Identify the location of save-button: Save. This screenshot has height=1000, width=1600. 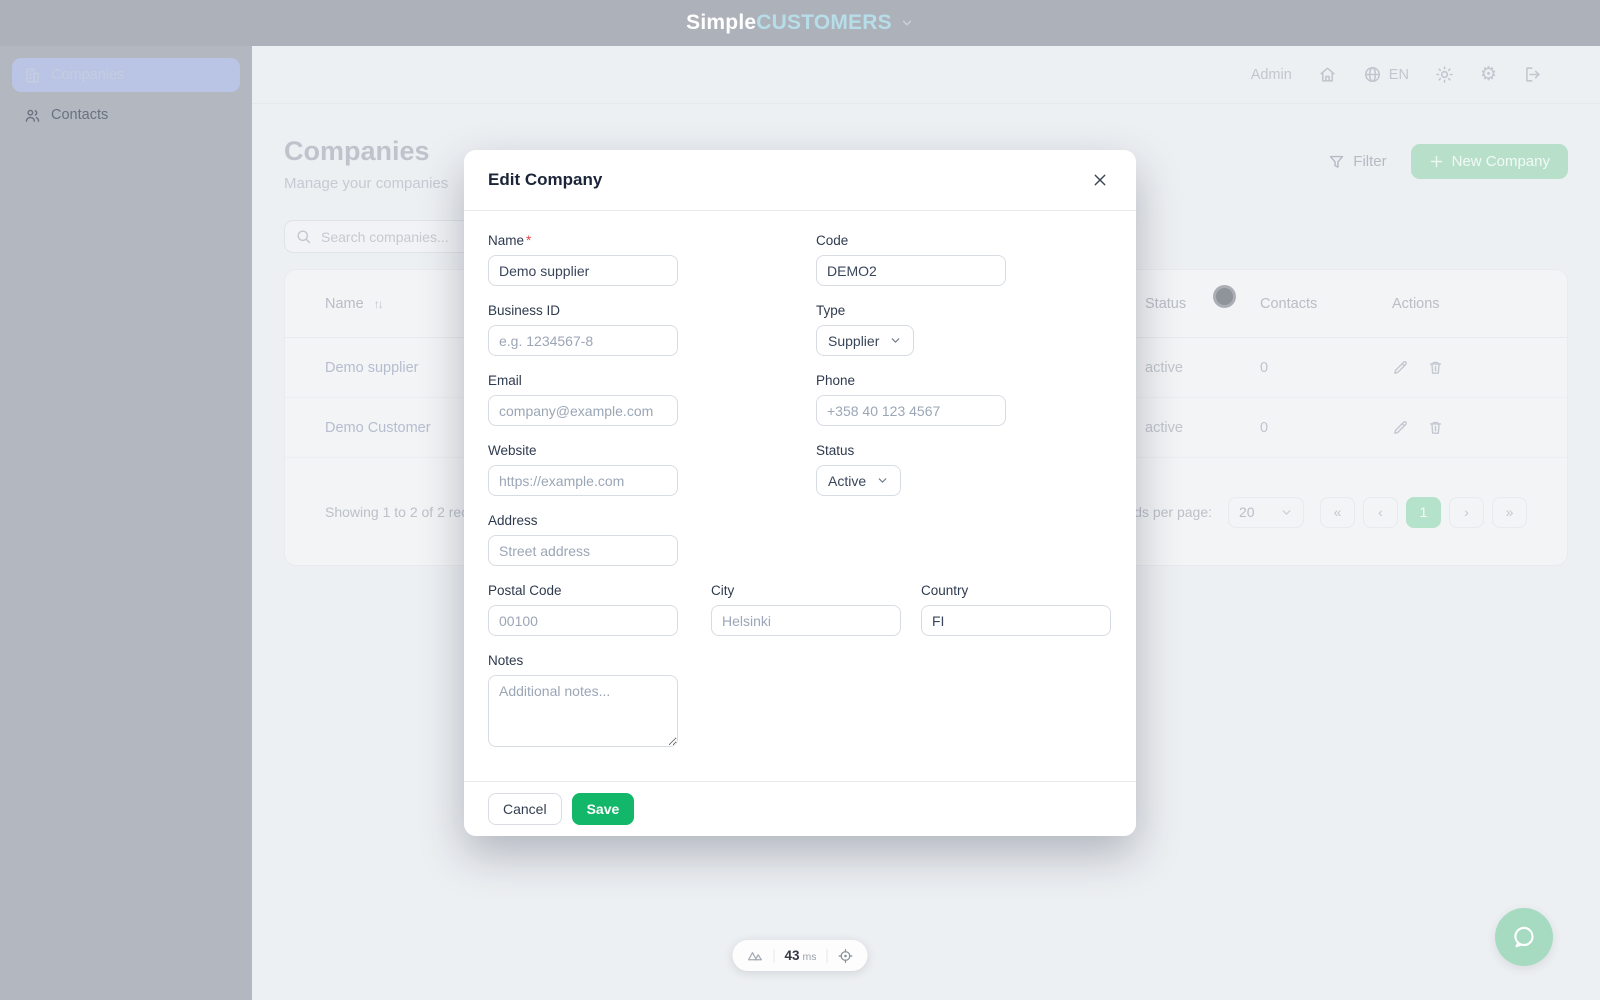
(603, 809).